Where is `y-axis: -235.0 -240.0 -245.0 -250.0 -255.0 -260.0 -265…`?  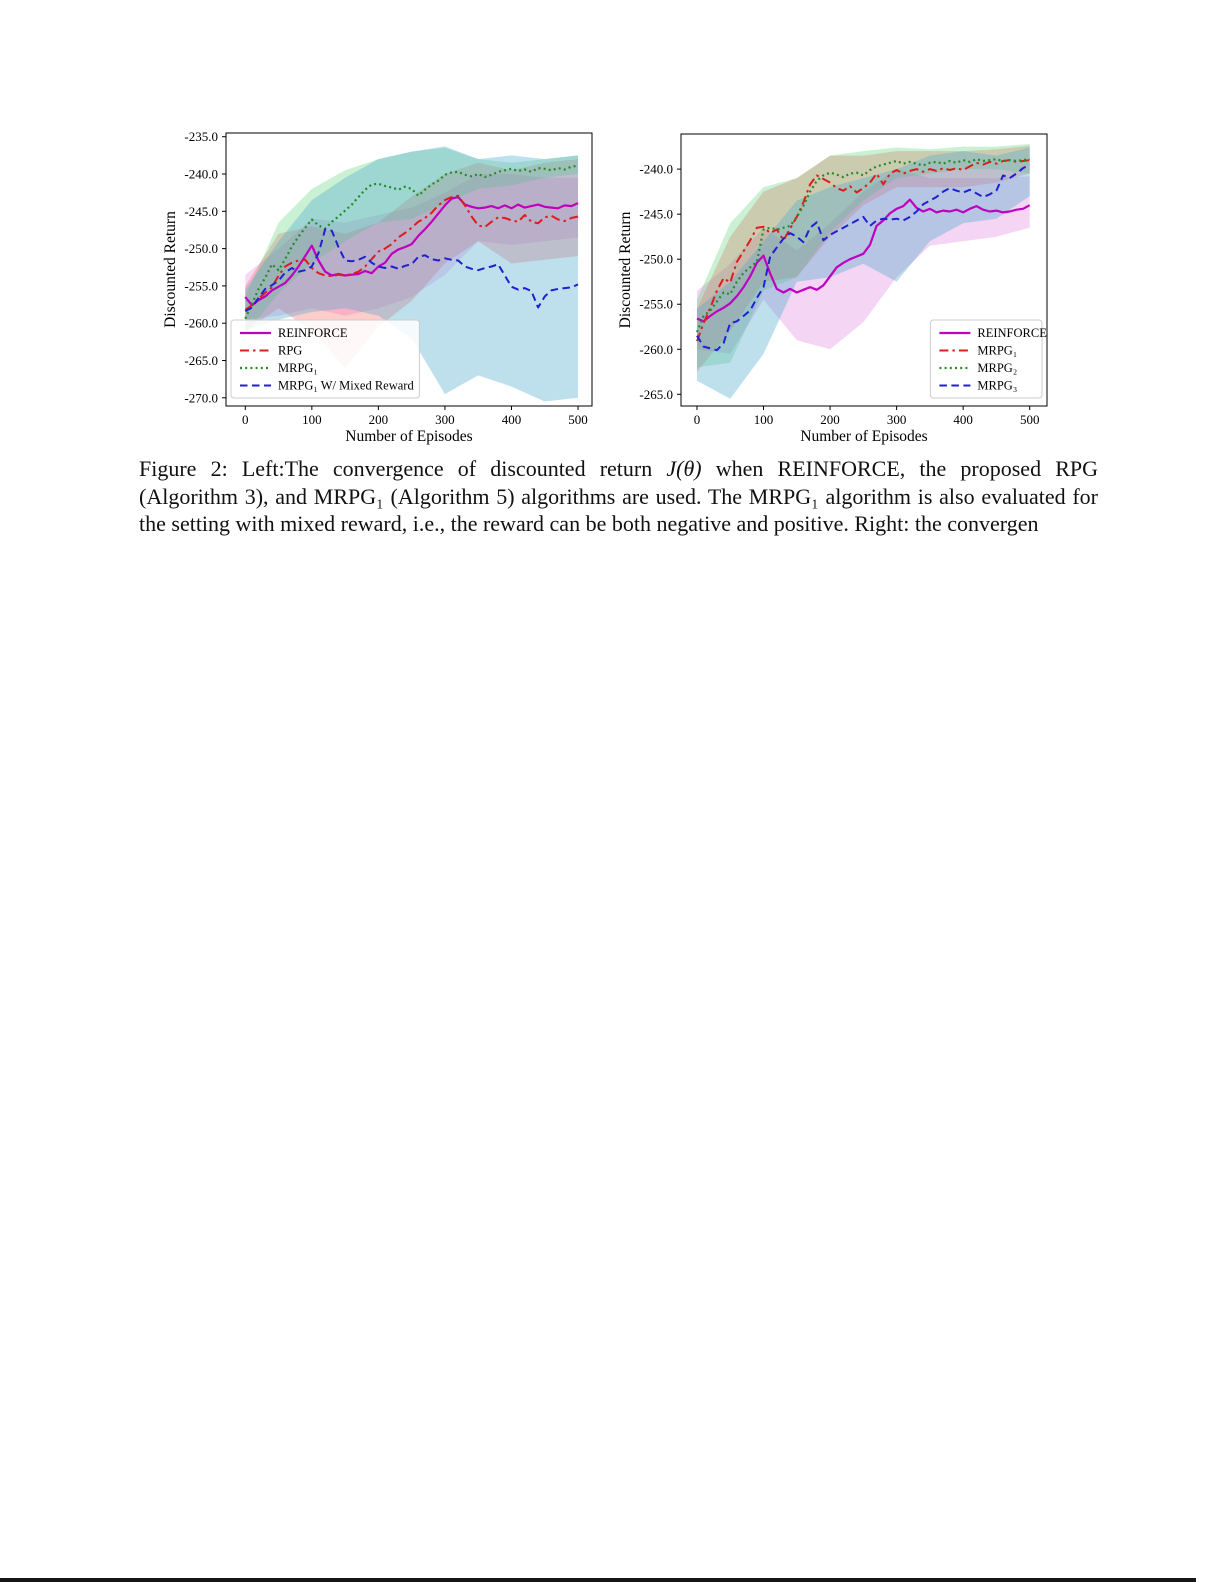
y-axis: -235.0 -240.0 -245.0 -250.0 -255.0 -260.0 -265… is located at coordinates (205, 267).